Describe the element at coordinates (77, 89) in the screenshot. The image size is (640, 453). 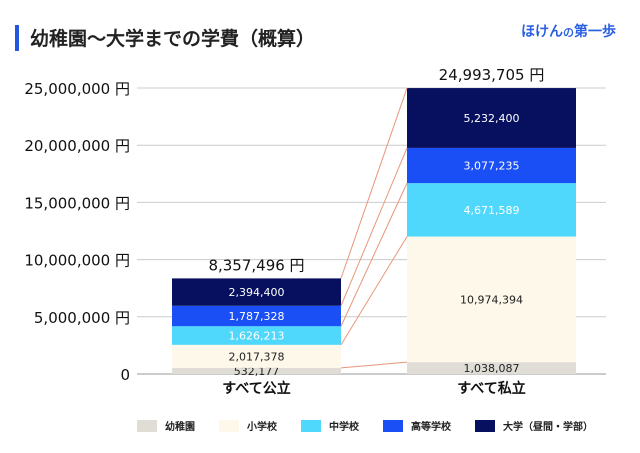
I see `y-tick-label: 25,000,000 円` at that location.